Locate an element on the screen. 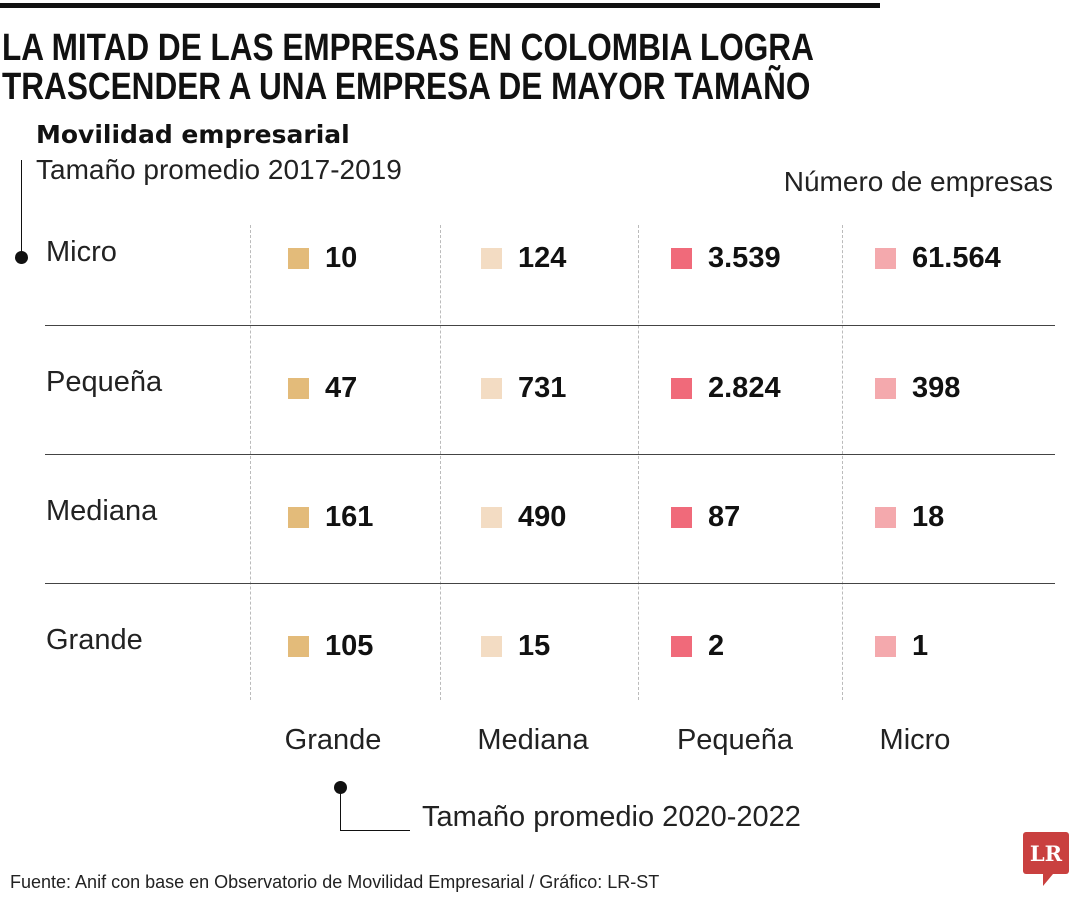 The width and height of the screenshot is (1080, 900). table-cell: 161 is located at coordinates (330, 517).